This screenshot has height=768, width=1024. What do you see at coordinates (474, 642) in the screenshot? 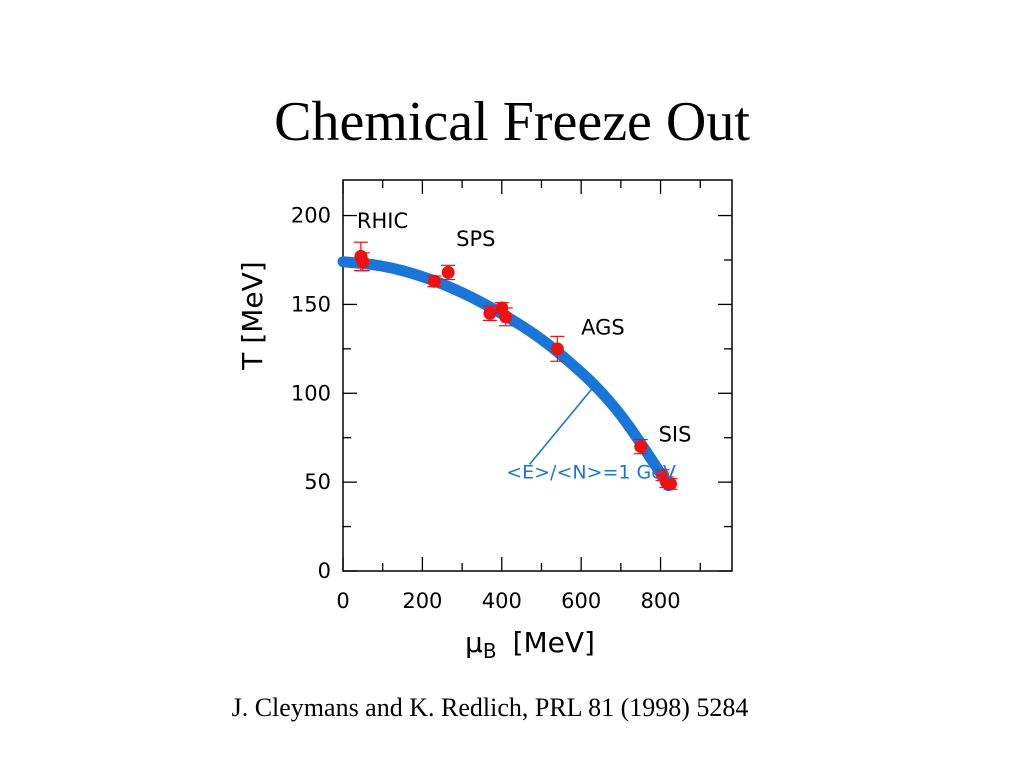
I see `x-axis-symbol: μ` at bounding box center [474, 642].